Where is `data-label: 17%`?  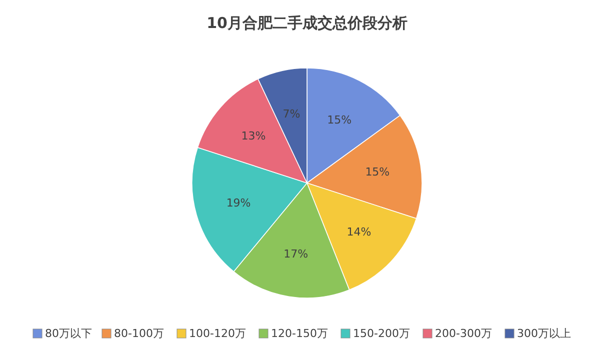 data-label: 17% is located at coordinates (296, 253).